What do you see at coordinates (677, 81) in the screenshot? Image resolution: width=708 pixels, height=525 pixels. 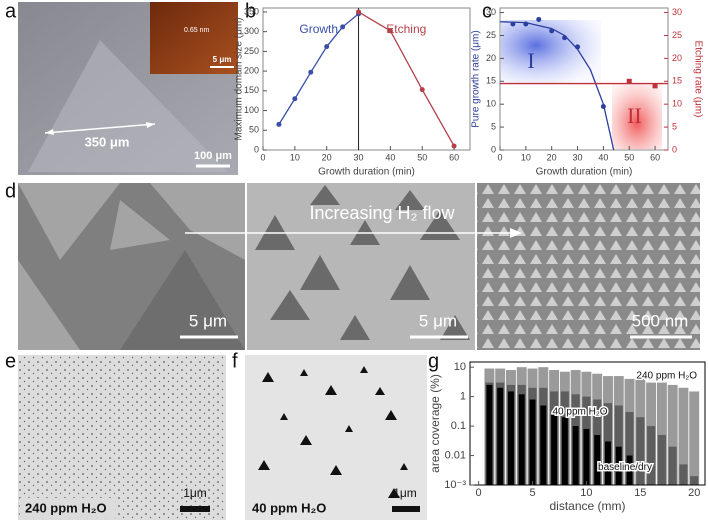 I see `y2-tick-label: 15` at bounding box center [677, 81].